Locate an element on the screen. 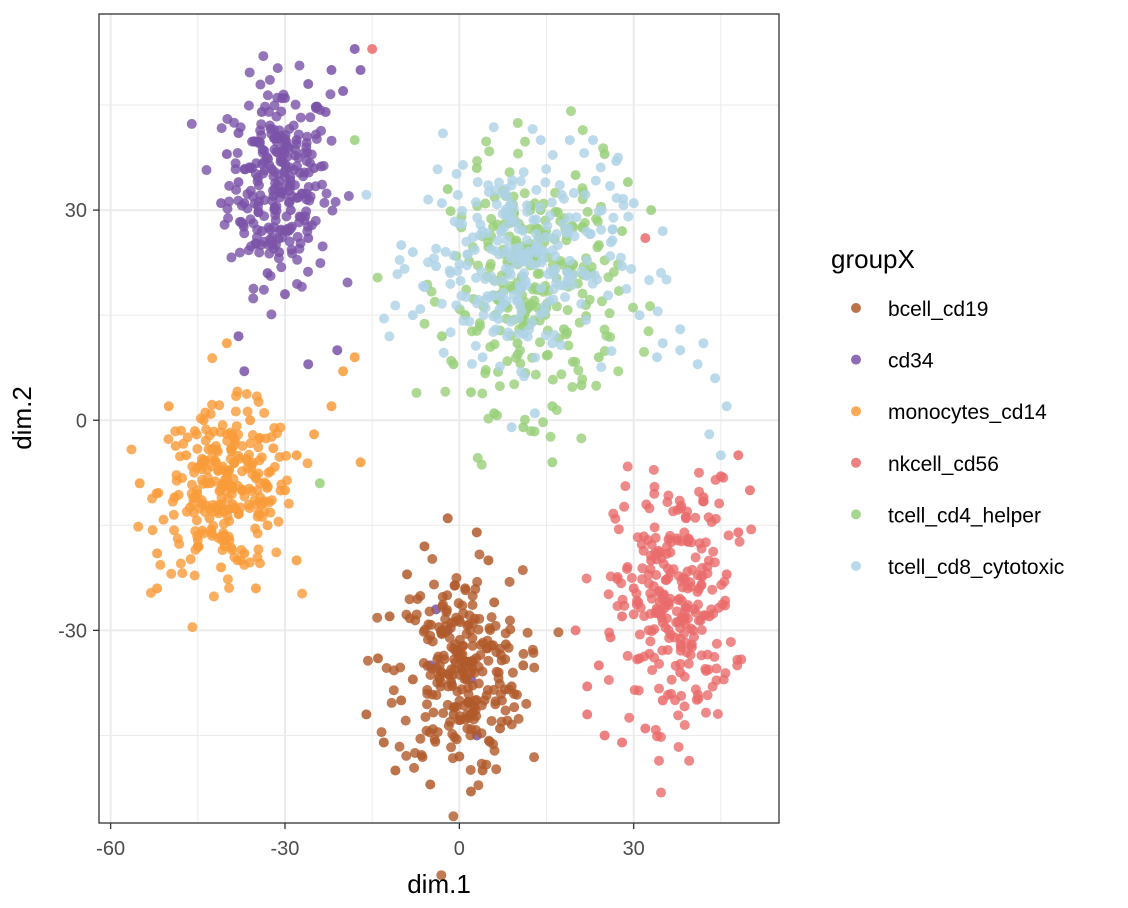 The image size is (1128, 908). y-tick-label: 0 is located at coordinates (81, 421).